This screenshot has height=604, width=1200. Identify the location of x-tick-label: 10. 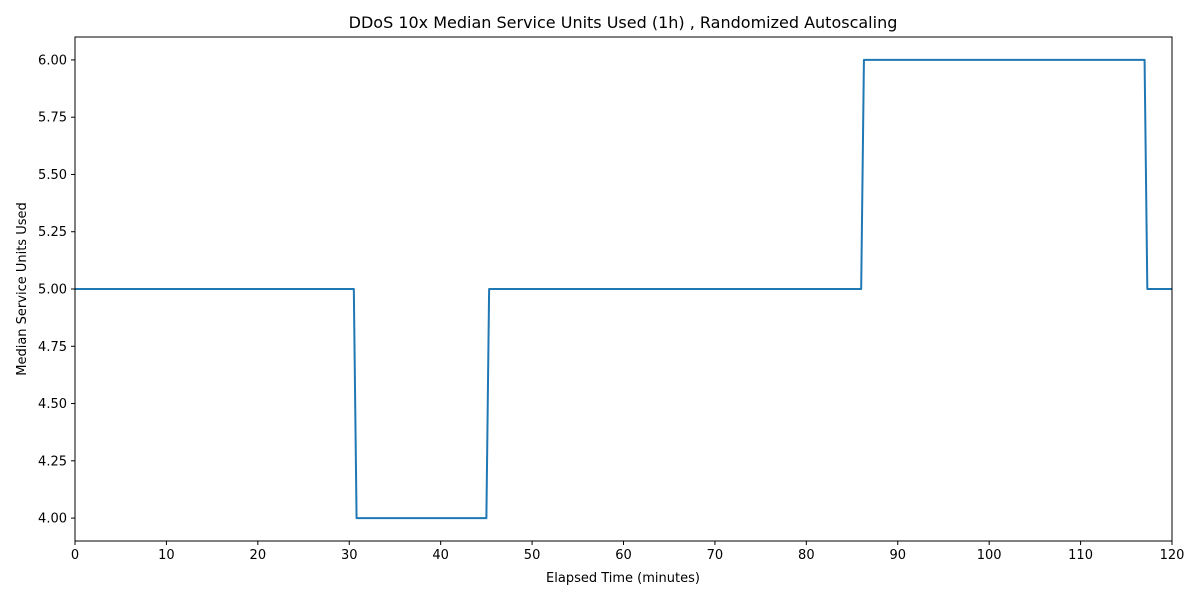
(166, 555).